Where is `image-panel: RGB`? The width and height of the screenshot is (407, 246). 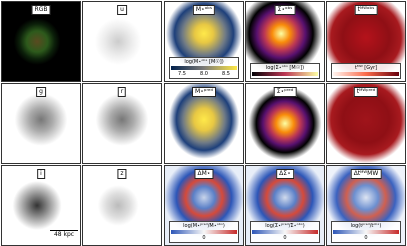
image-panel: RGB is located at coordinates (41, 41).